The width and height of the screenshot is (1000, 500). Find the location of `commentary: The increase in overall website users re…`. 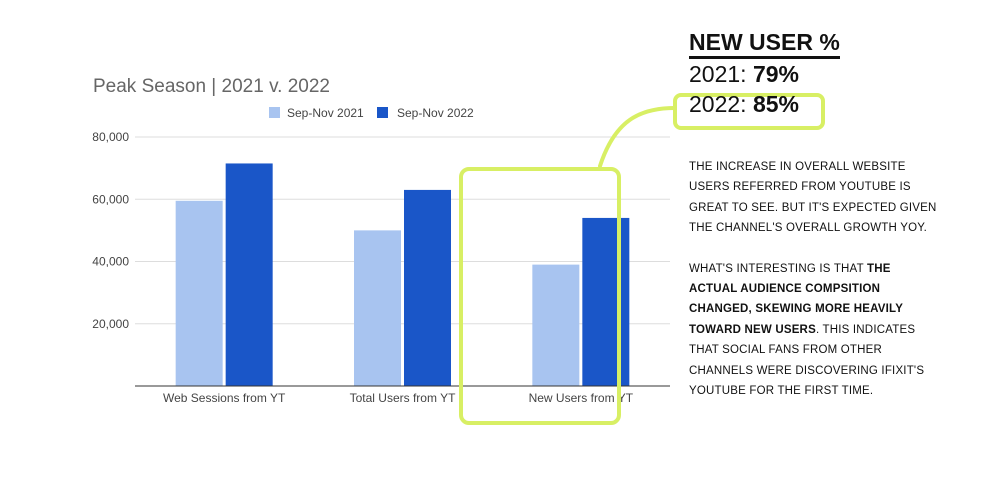

commentary: The increase in overall website users re… is located at coordinates (814, 279).